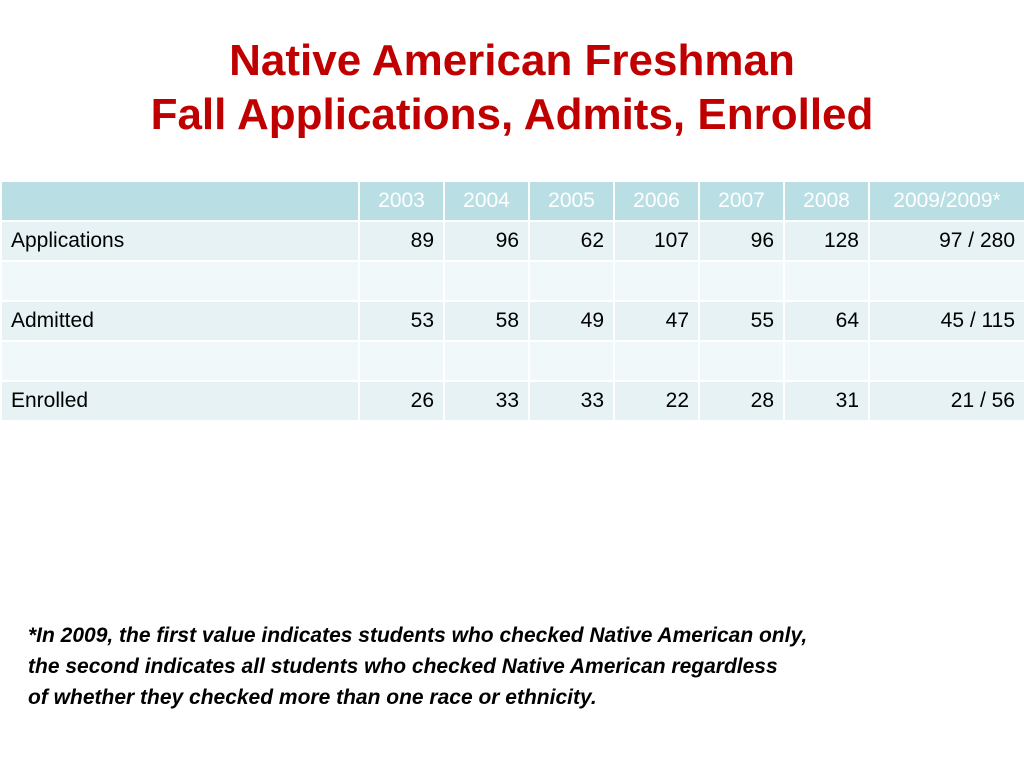  Describe the element at coordinates (571, 201) in the screenshot. I see `column-header: 2005` at that location.